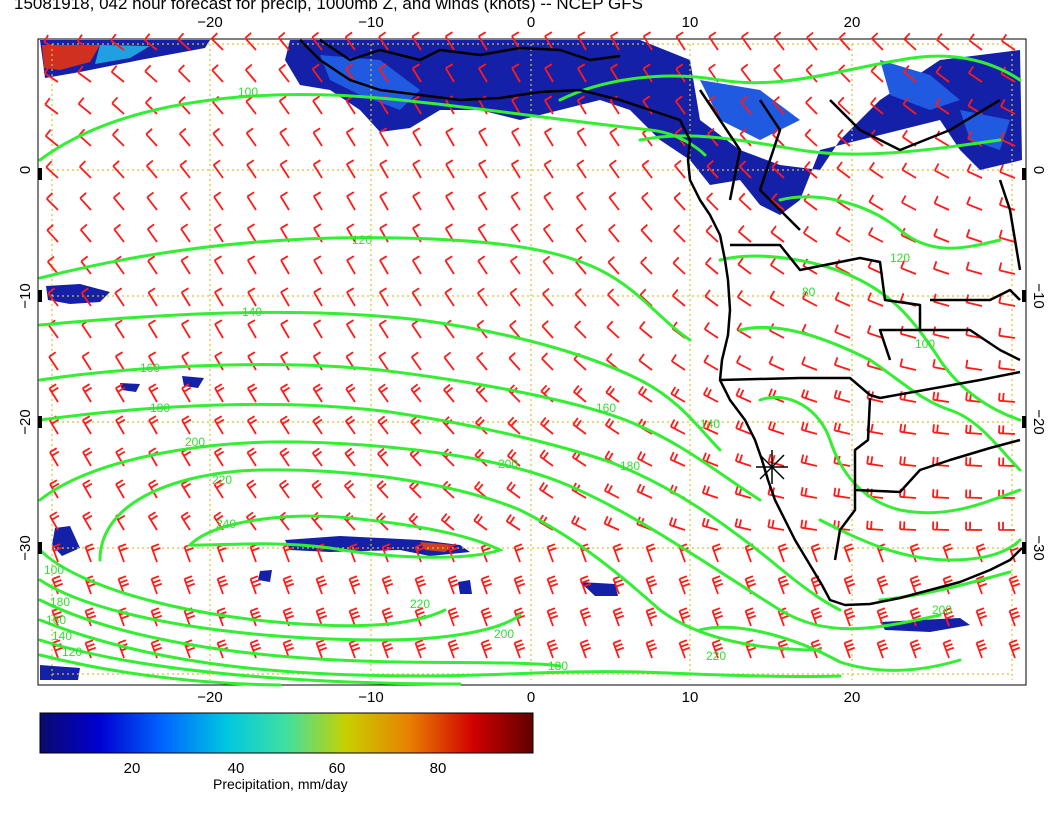  Describe the element at coordinates (1038, 170) in the screenshot. I see `lat-tick-label: 0` at that location.